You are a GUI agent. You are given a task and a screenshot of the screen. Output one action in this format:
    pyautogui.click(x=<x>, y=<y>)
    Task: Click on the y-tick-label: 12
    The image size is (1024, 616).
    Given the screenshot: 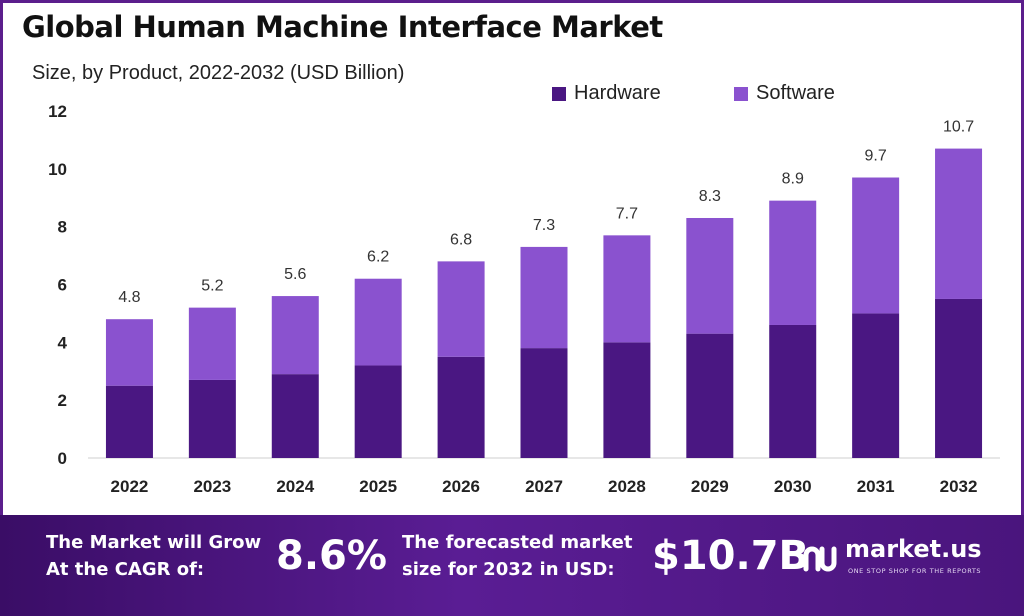 What is the action you would take?
    pyautogui.click(x=57, y=111)
    